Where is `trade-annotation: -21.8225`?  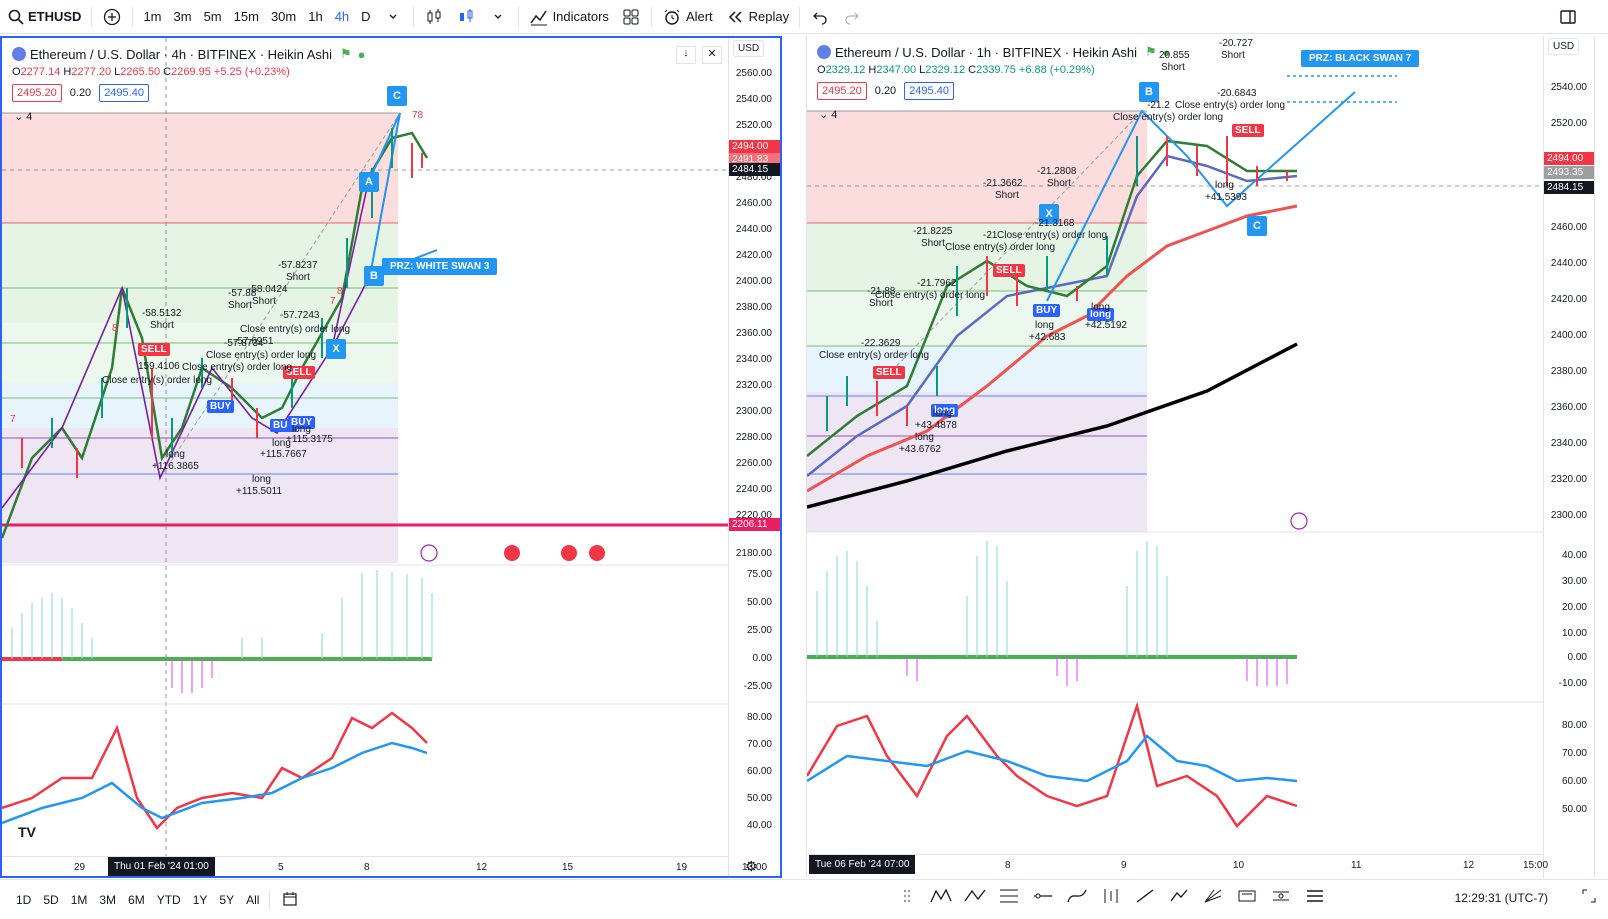 trade-annotation: -21.8225 is located at coordinates (933, 231).